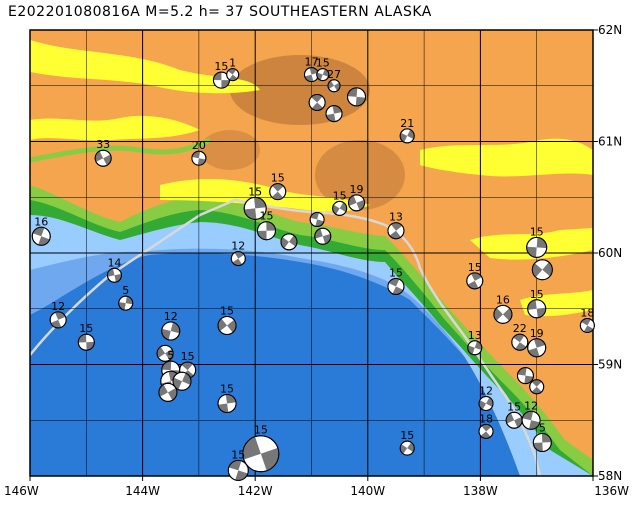 This screenshot has width=633, height=505. I want to click on river-green, so click(121, 150).